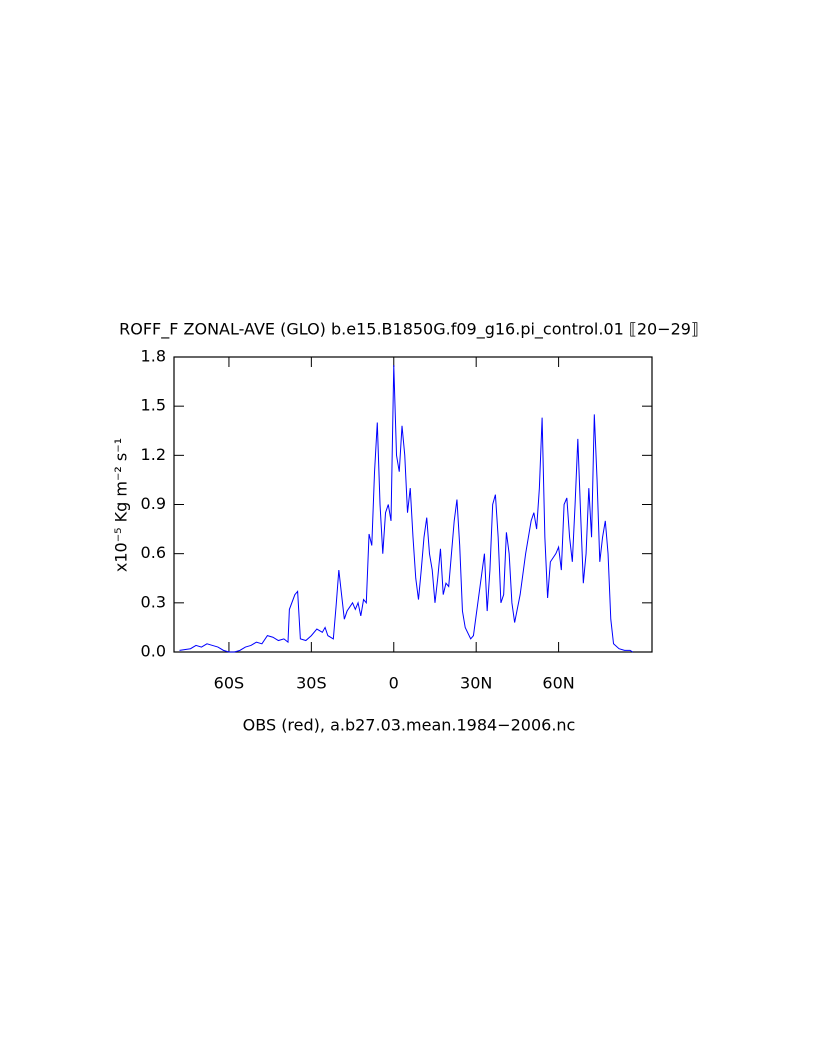  What do you see at coordinates (476, 683) in the screenshot?
I see `x-tick-label: 30N` at bounding box center [476, 683].